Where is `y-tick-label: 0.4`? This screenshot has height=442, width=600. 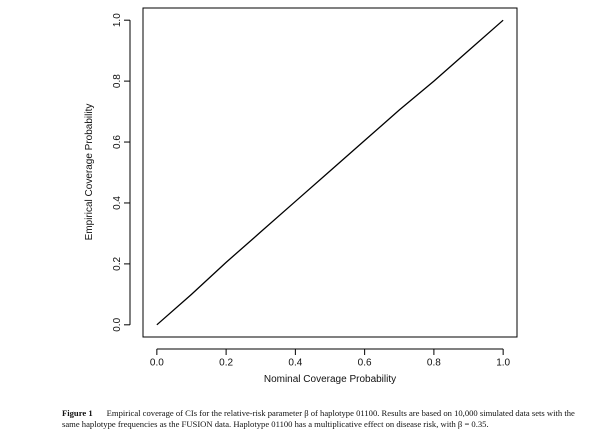 y-tick-label: 0.4 is located at coordinates (117, 203).